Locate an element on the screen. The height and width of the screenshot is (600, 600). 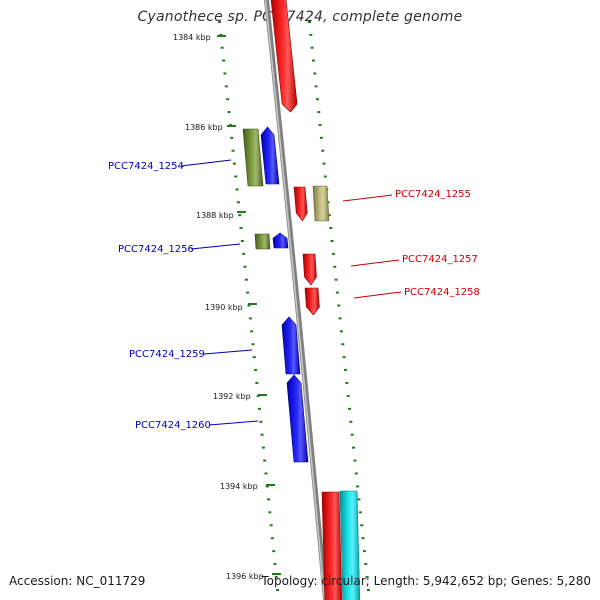
gene-label: PCC7424_1257 is located at coordinates (440, 259).